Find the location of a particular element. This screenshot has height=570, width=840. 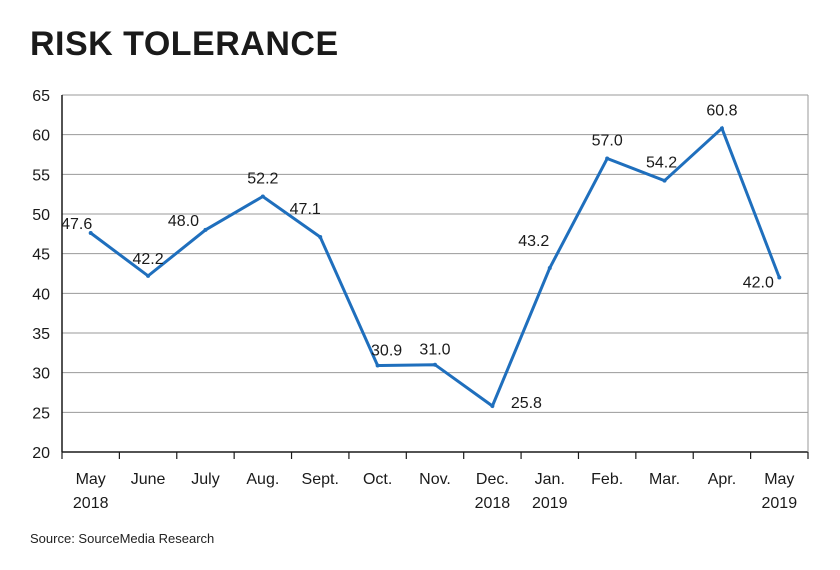

x-tick-label-line: Feb. is located at coordinates (607, 479).